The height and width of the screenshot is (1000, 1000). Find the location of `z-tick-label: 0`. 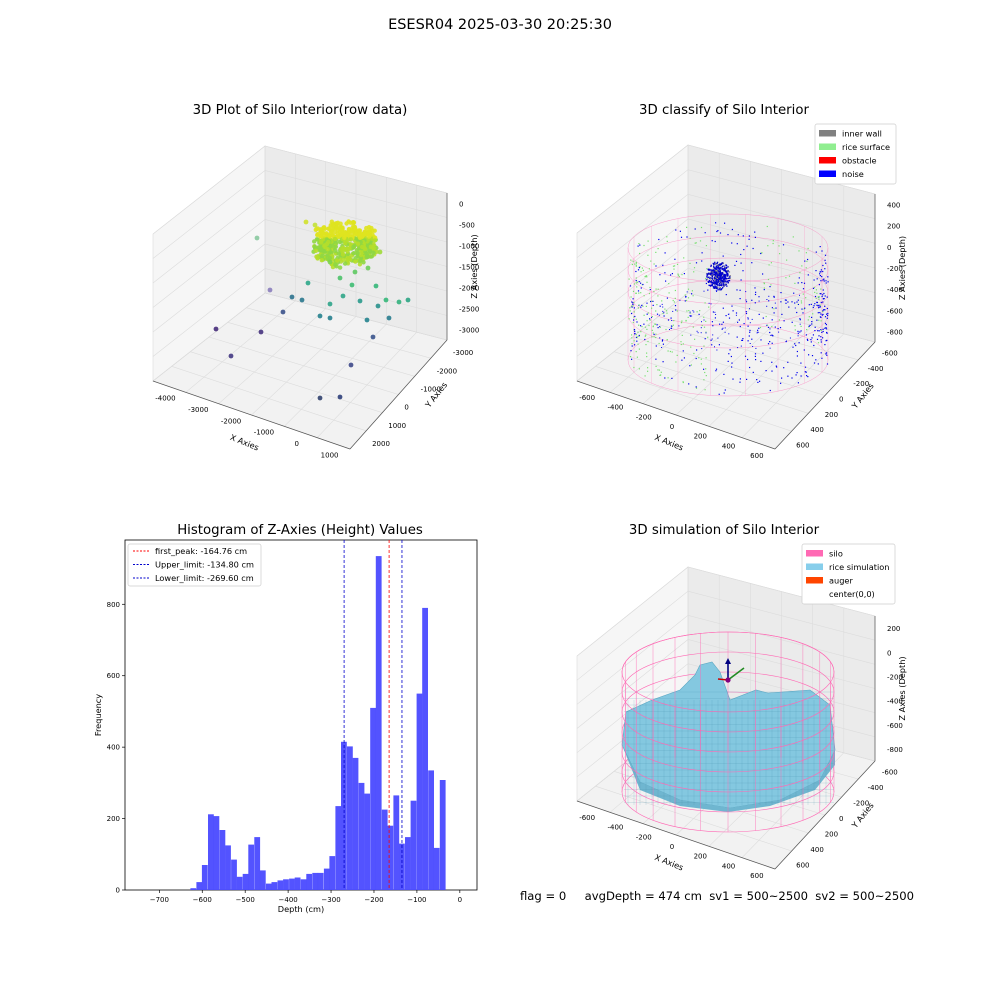

z-tick-label: 0 is located at coordinates (889, 248).